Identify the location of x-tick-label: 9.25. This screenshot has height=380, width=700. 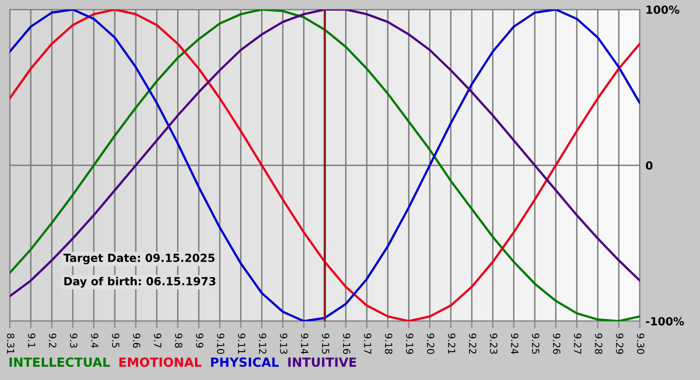
(536, 344).